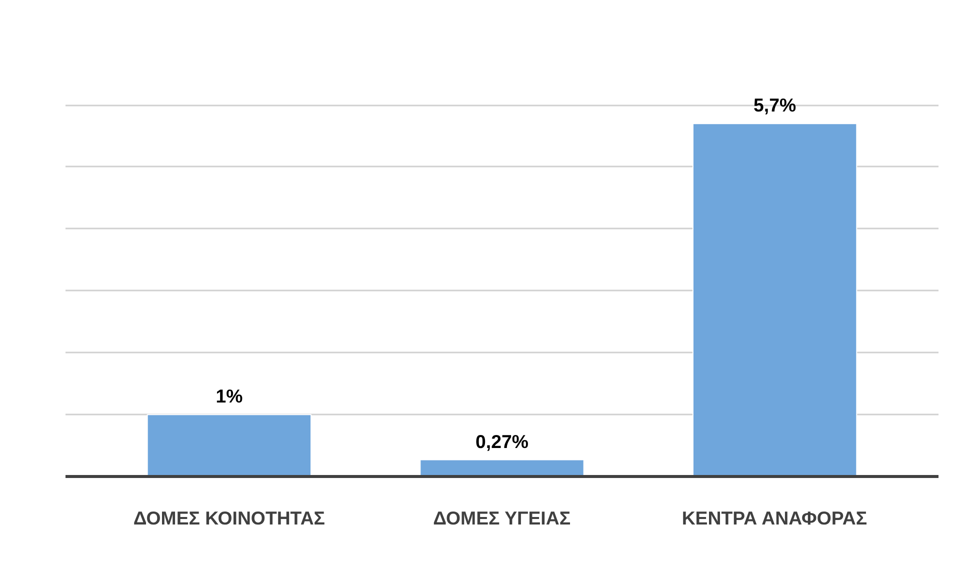  I want to click on x-tick-label: ΔΟΜΕΣ ΥΓΕΙΑΣ, so click(502, 518).